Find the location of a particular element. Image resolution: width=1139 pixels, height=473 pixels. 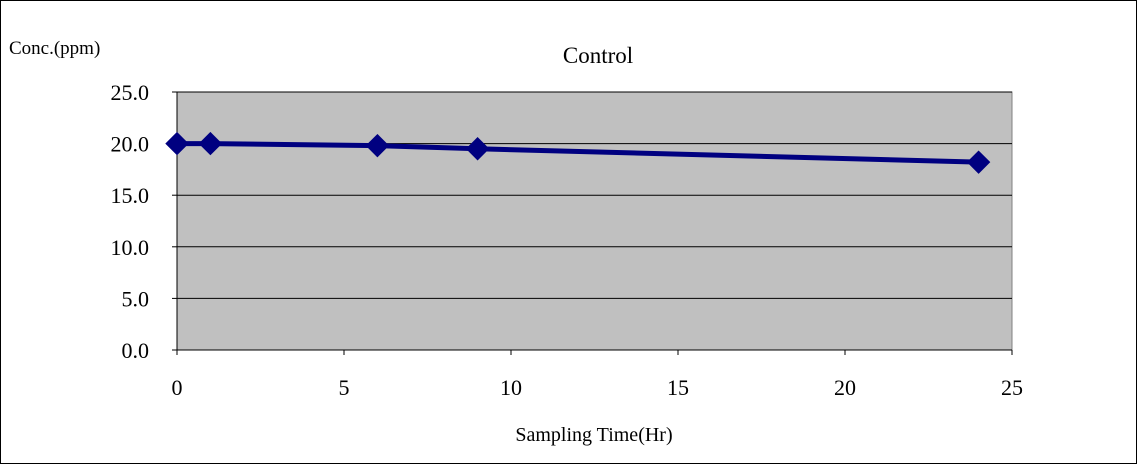

y-tick-label: 10.0 is located at coordinates (130, 247).